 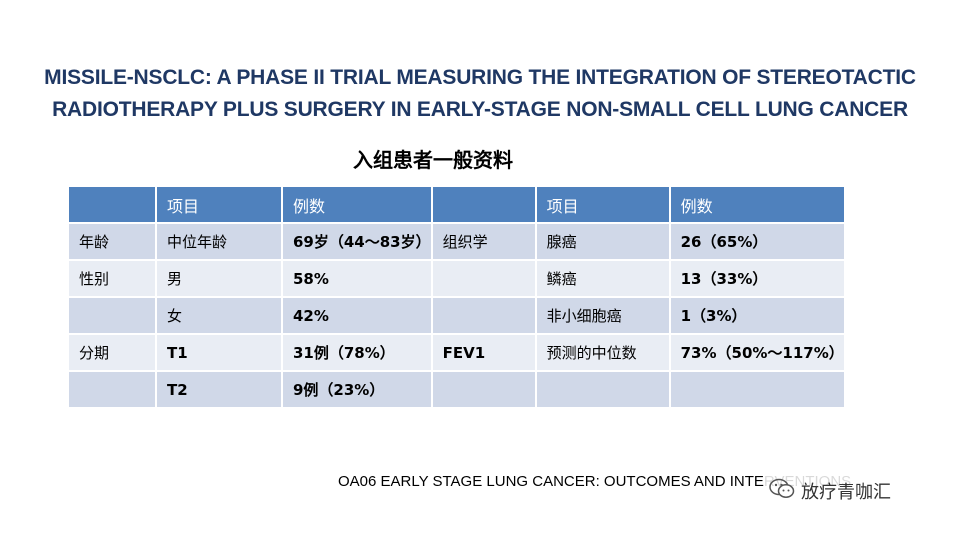 I want to click on table-cell: 69岁（44～83岁）, so click(x=357, y=241).